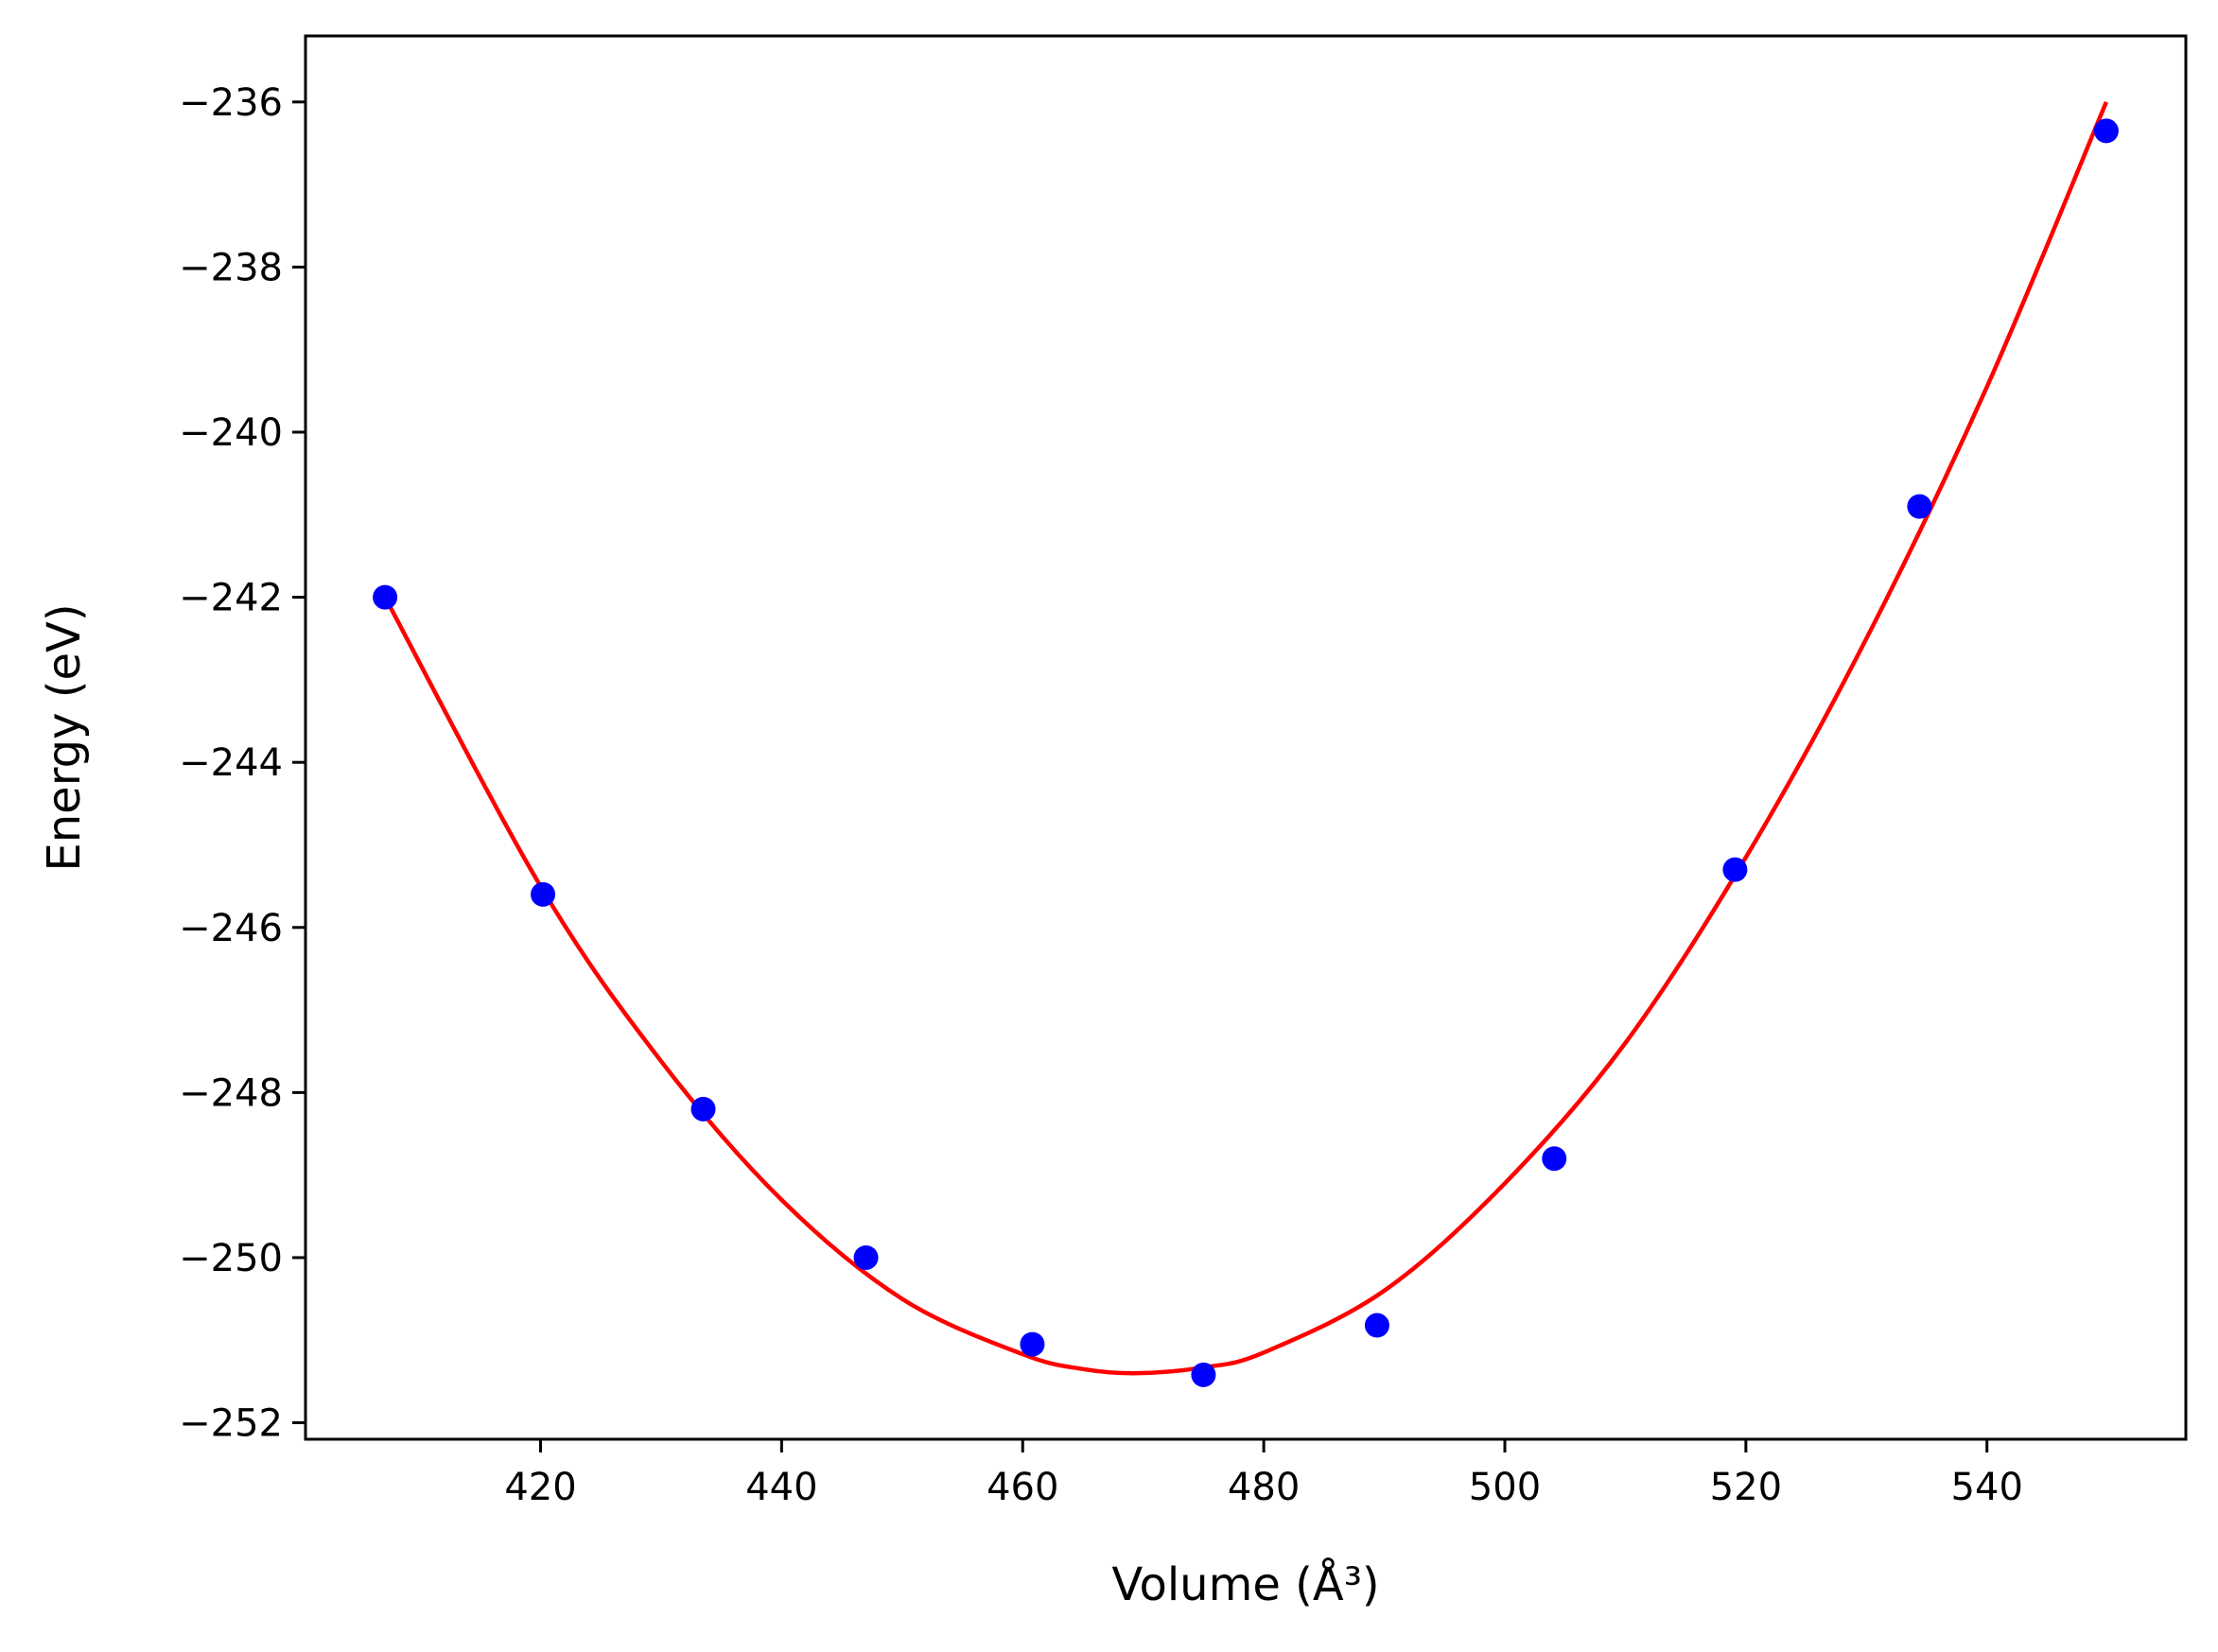  What do you see at coordinates (231, 1093) in the screenshot?
I see `y-tick-label: −248` at bounding box center [231, 1093].